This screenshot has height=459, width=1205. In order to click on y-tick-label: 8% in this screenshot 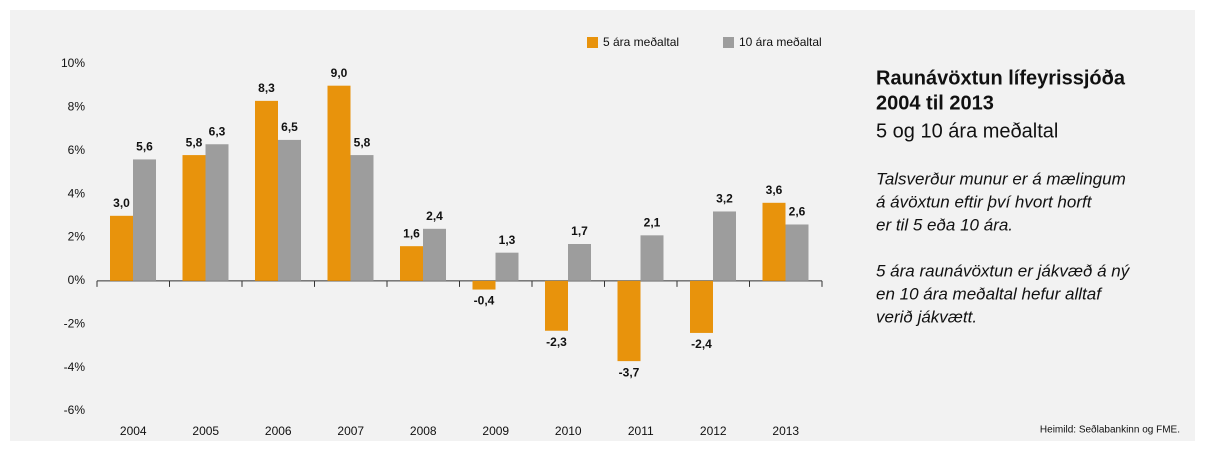, I will do `click(77, 107)`.